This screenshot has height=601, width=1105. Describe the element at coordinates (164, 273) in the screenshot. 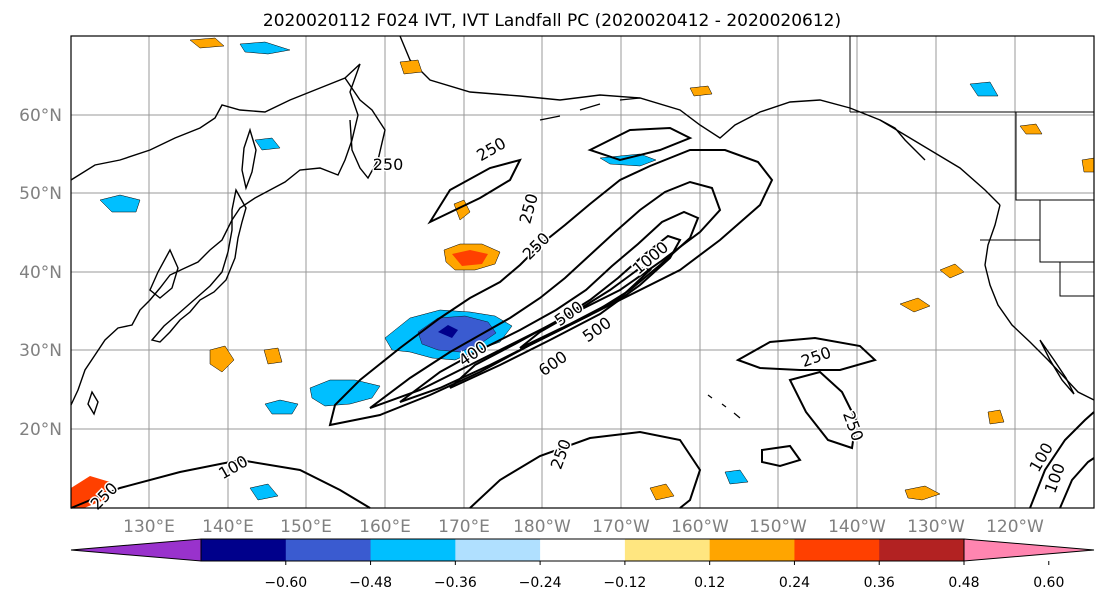

I see `korea-coastline` at that location.